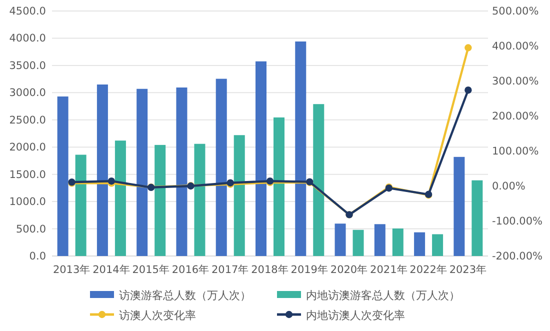  I want to click on y-tick-label: 2000.0, so click(27, 148).